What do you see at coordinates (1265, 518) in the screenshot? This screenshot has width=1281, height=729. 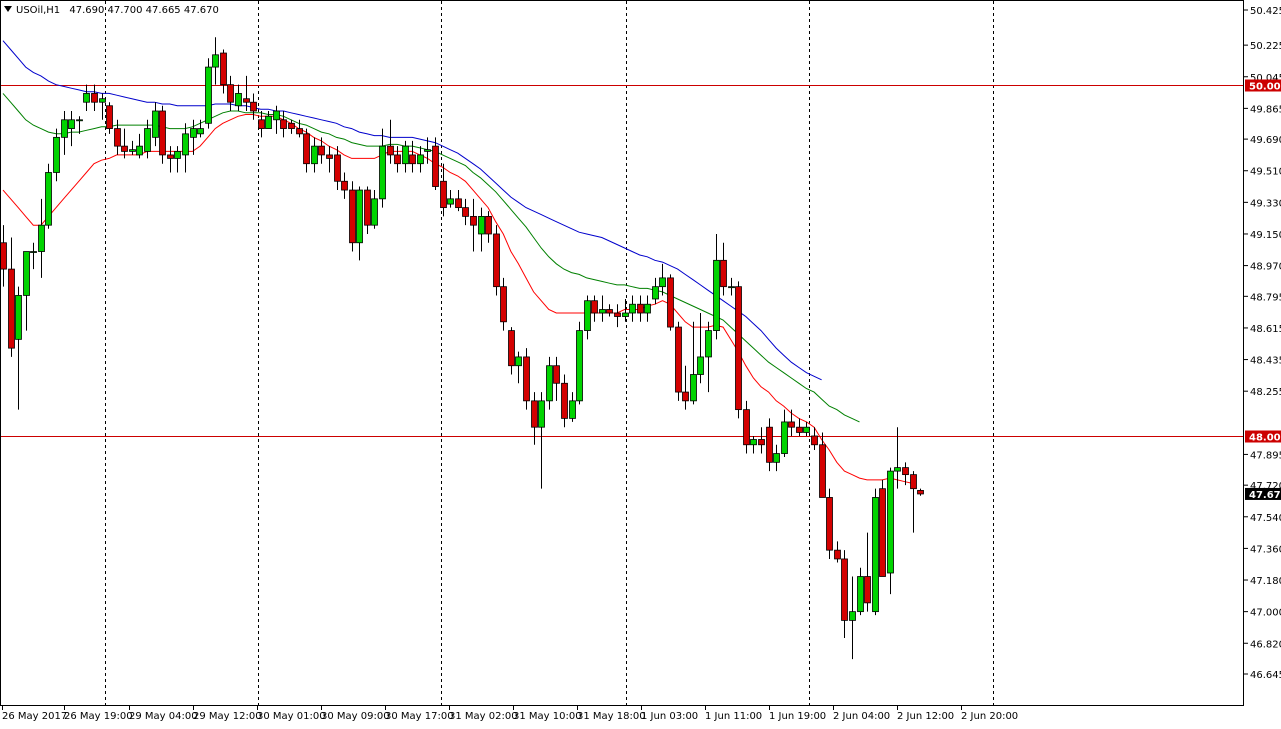 I see `price-tick-label: 47.540` at bounding box center [1265, 518].